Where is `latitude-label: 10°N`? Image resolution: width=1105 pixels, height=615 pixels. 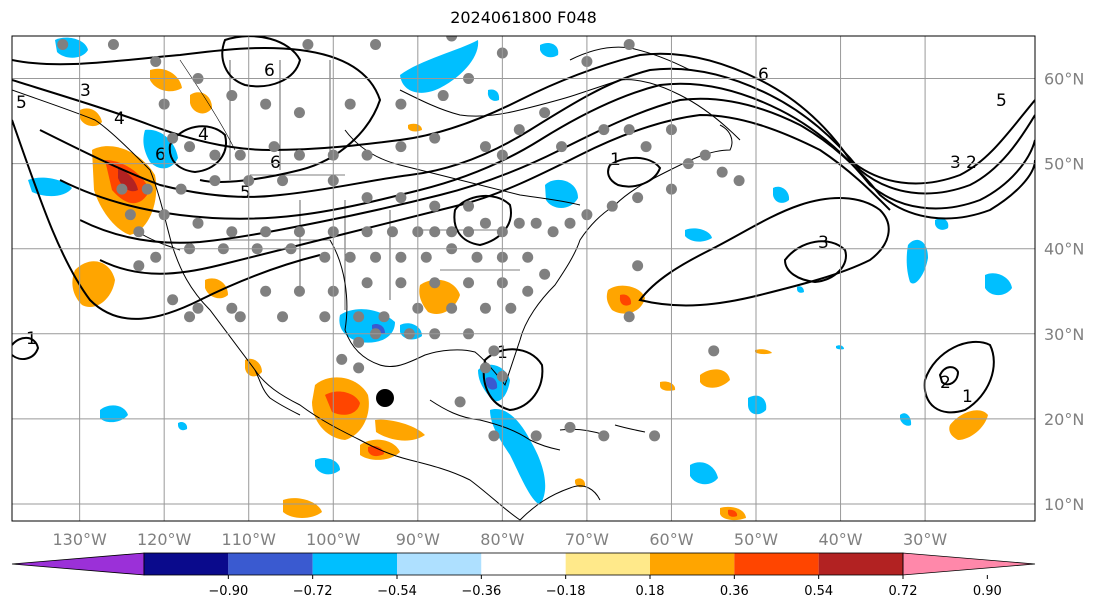 latitude-label: 10°N is located at coordinates (1064, 504).